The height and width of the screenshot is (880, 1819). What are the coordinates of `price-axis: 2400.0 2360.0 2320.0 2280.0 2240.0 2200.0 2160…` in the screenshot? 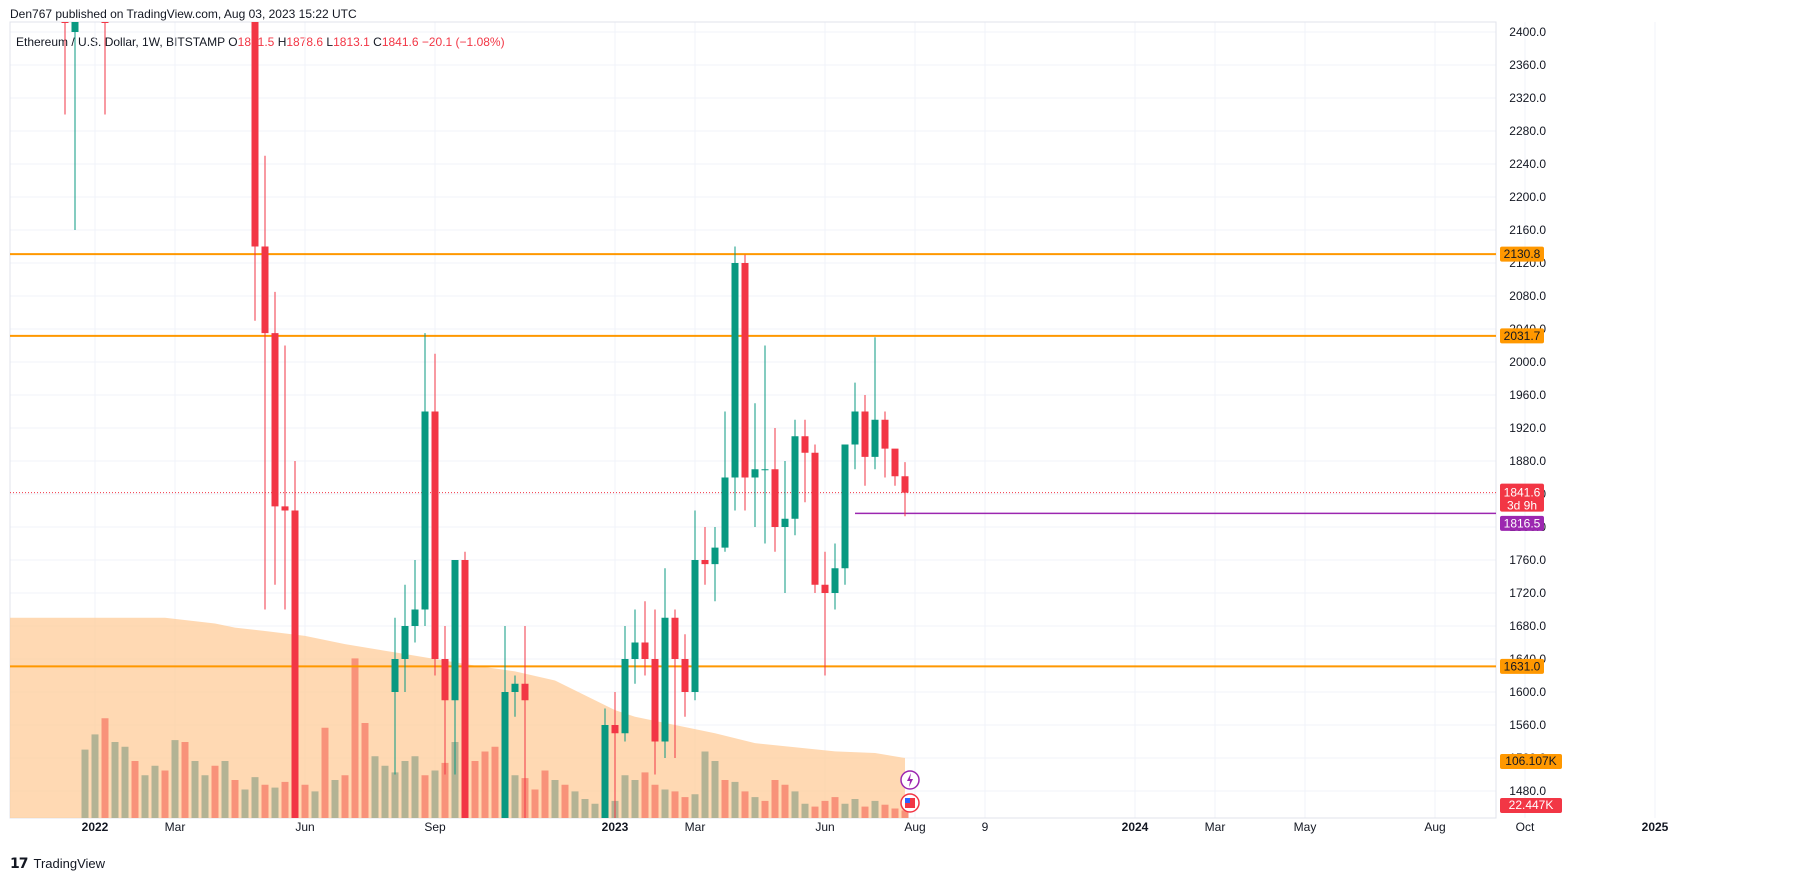 It's located at (1527, 411).